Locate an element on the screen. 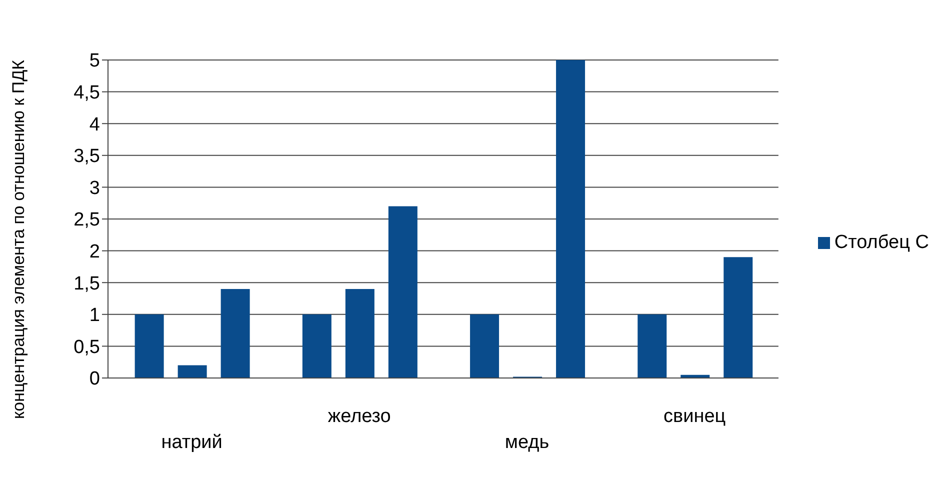 This screenshot has height=485, width=949. y-tick-label: 4,5 is located at coordinates (87, 93).